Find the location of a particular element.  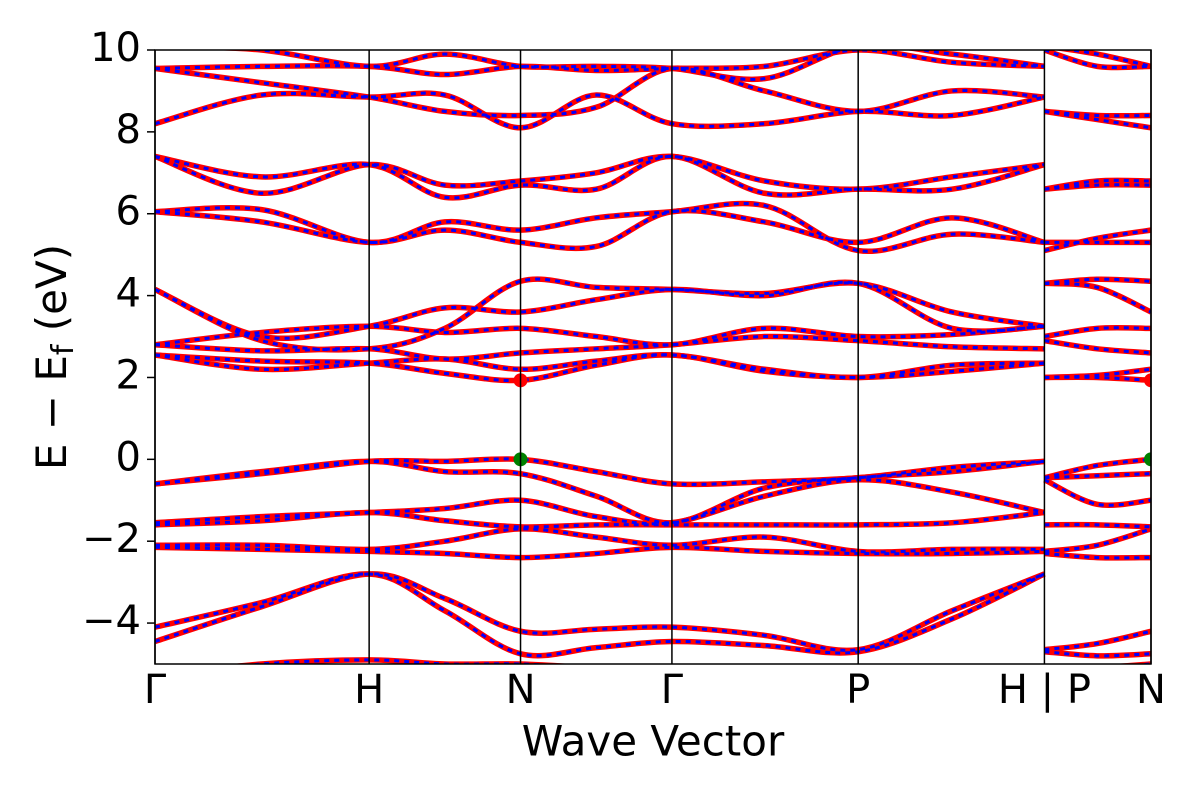

x-tick-label: H is located at coordinates (369, 690).